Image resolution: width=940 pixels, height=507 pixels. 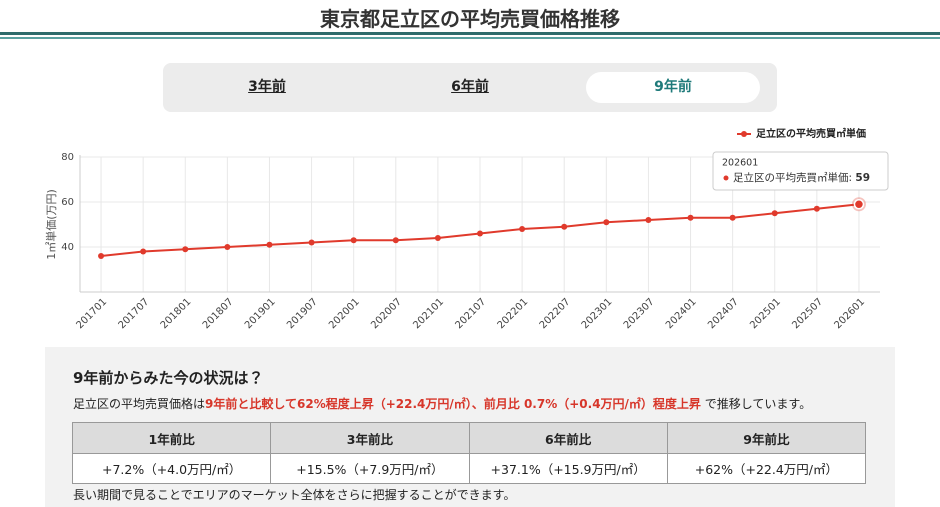 I want to click on tab: 9年前, so click(x=673, y=87).